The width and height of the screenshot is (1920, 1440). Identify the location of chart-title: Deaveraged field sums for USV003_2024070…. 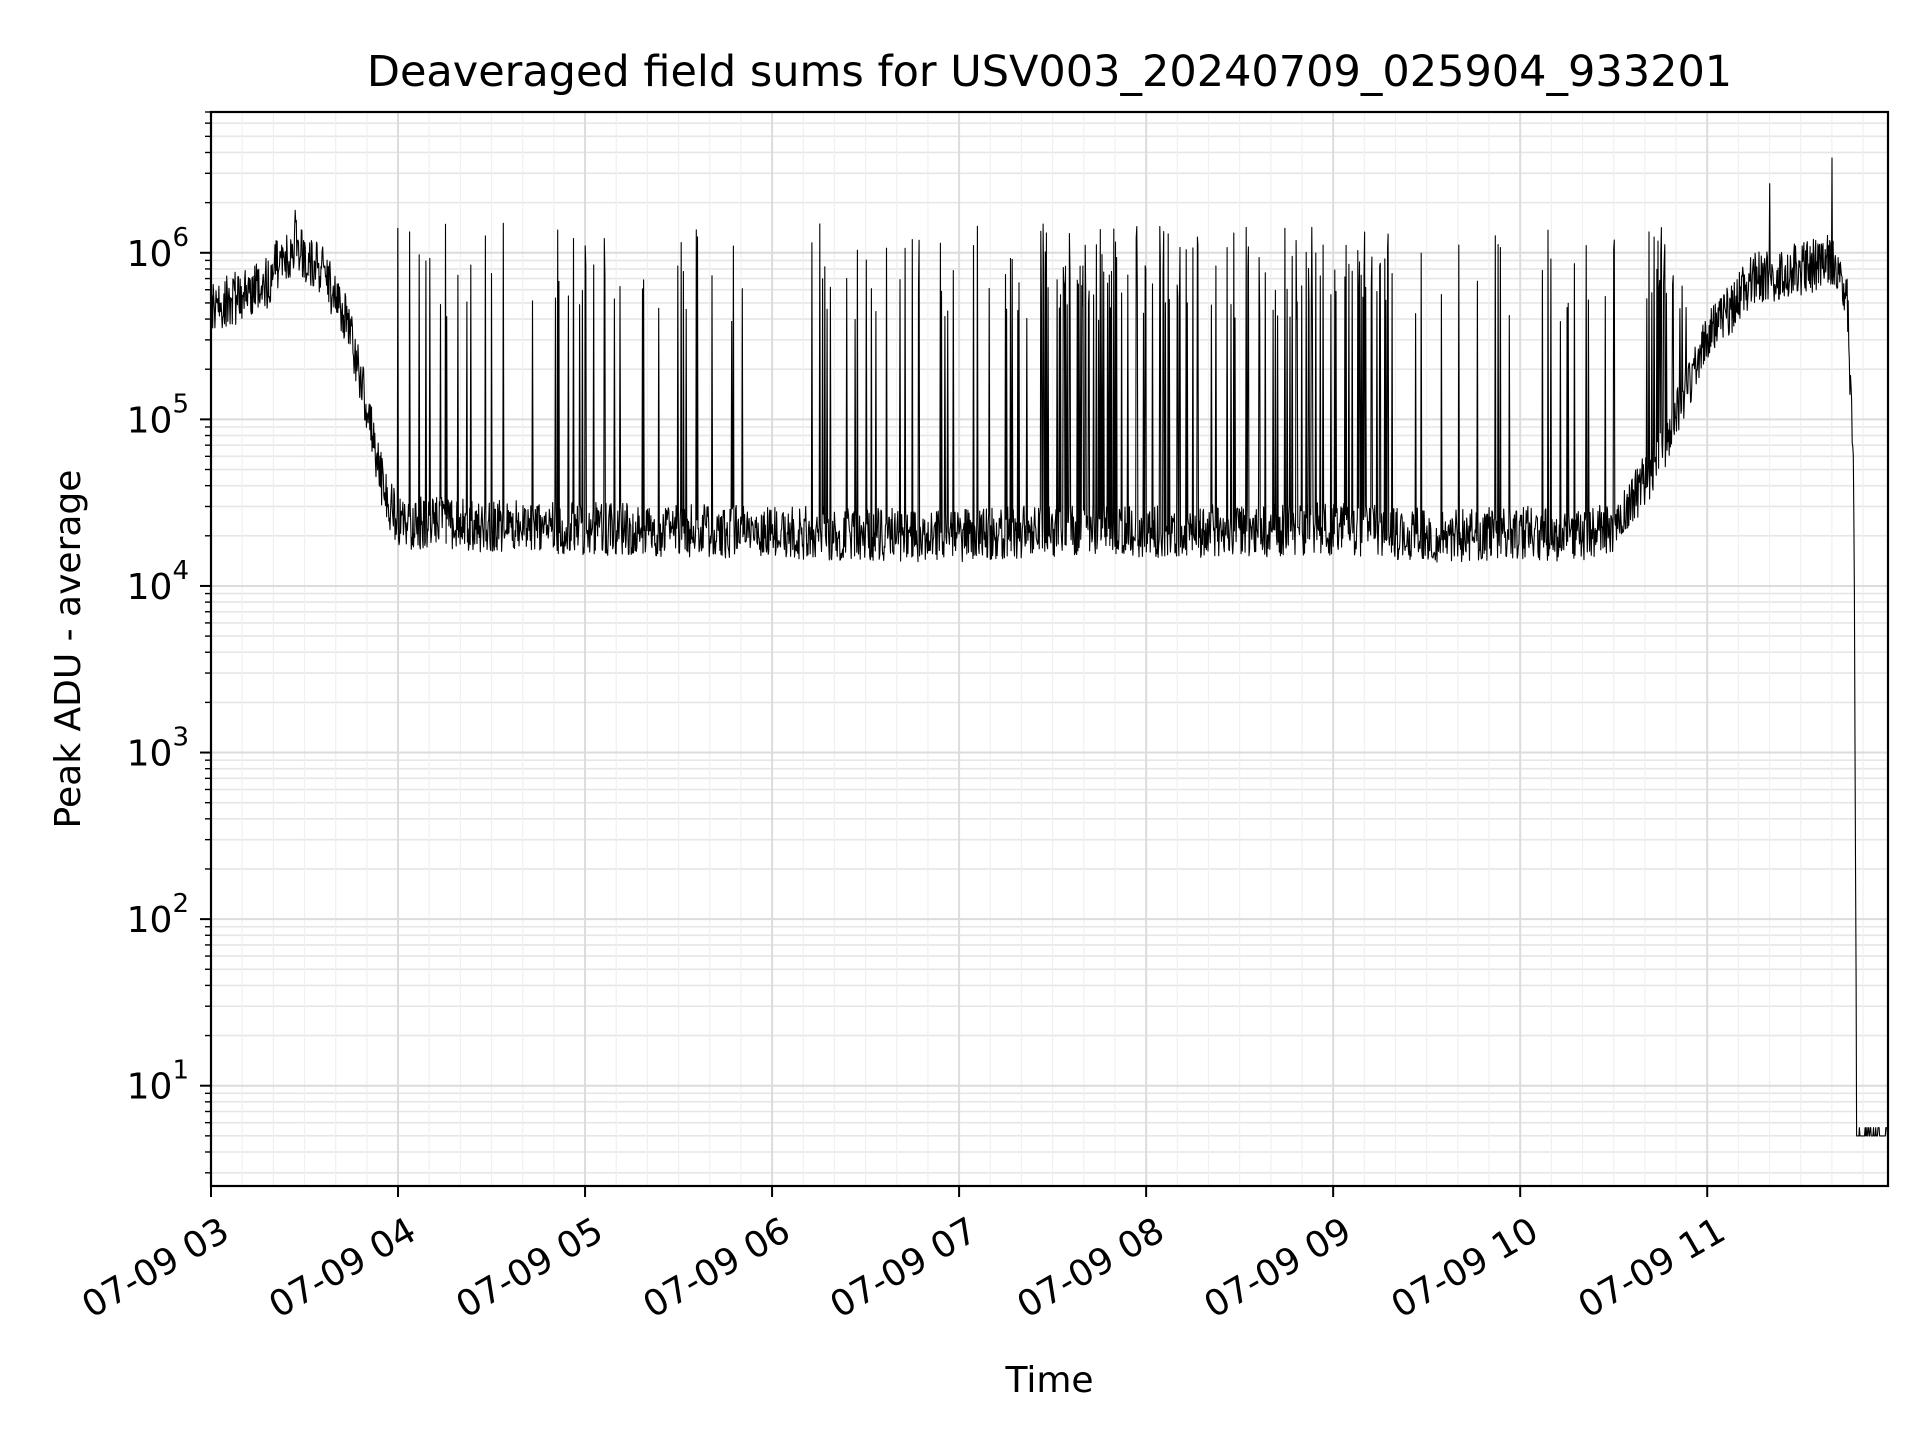
(1049, 72).